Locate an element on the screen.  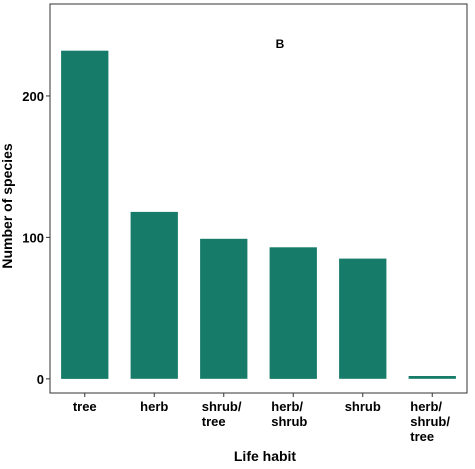
x-tick-label-1: herb is located at coordinates (154, 406).